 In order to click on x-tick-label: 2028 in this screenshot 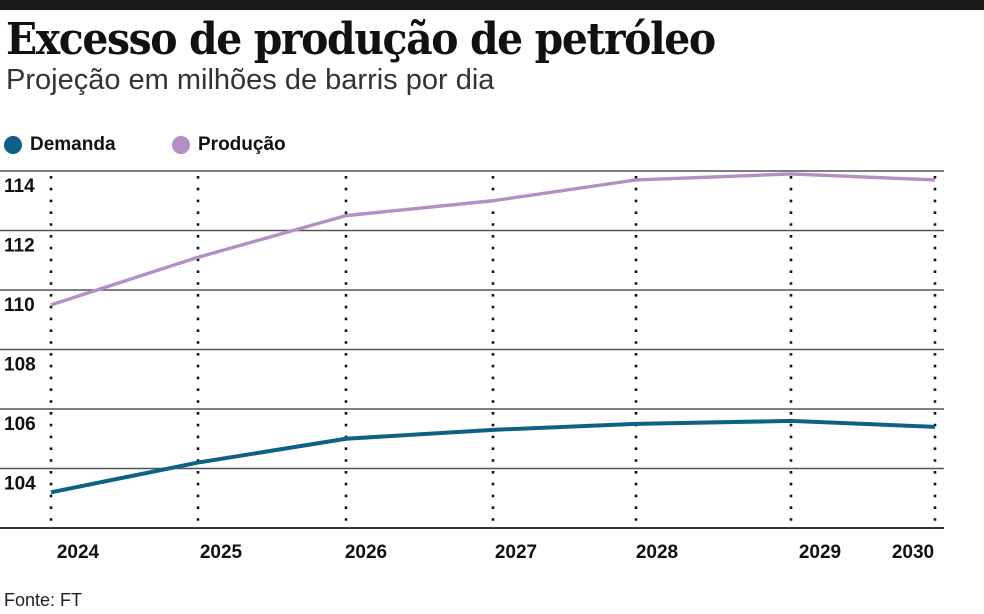, I will do `click(657, 552)`.